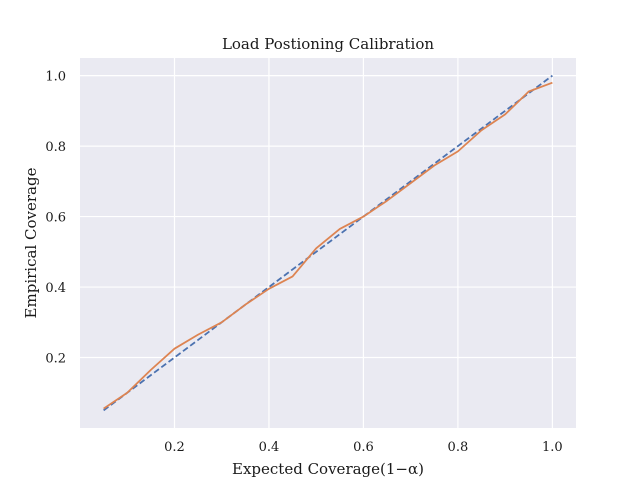 The width and height of the screenshot is (640, 480). I want to click on y-tick-label: 0.6, so click(55, 218).